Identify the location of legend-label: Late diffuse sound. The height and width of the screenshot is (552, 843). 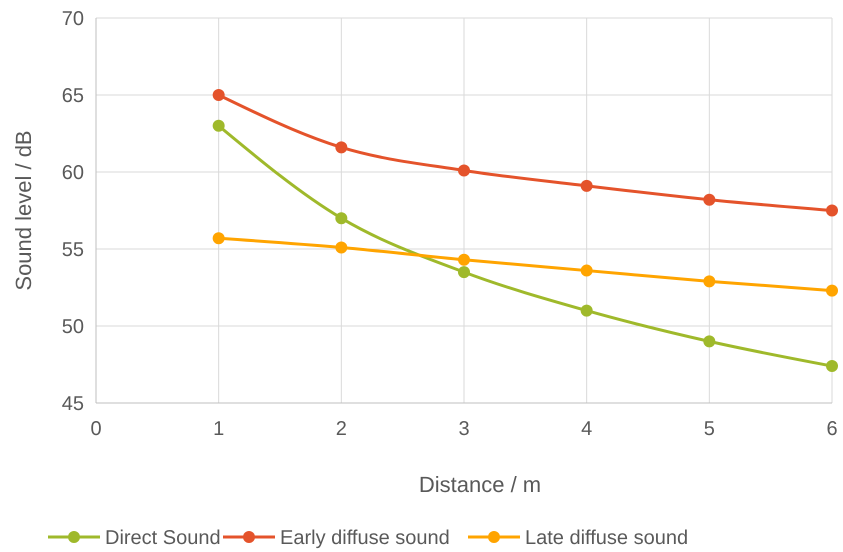
(606, 538).